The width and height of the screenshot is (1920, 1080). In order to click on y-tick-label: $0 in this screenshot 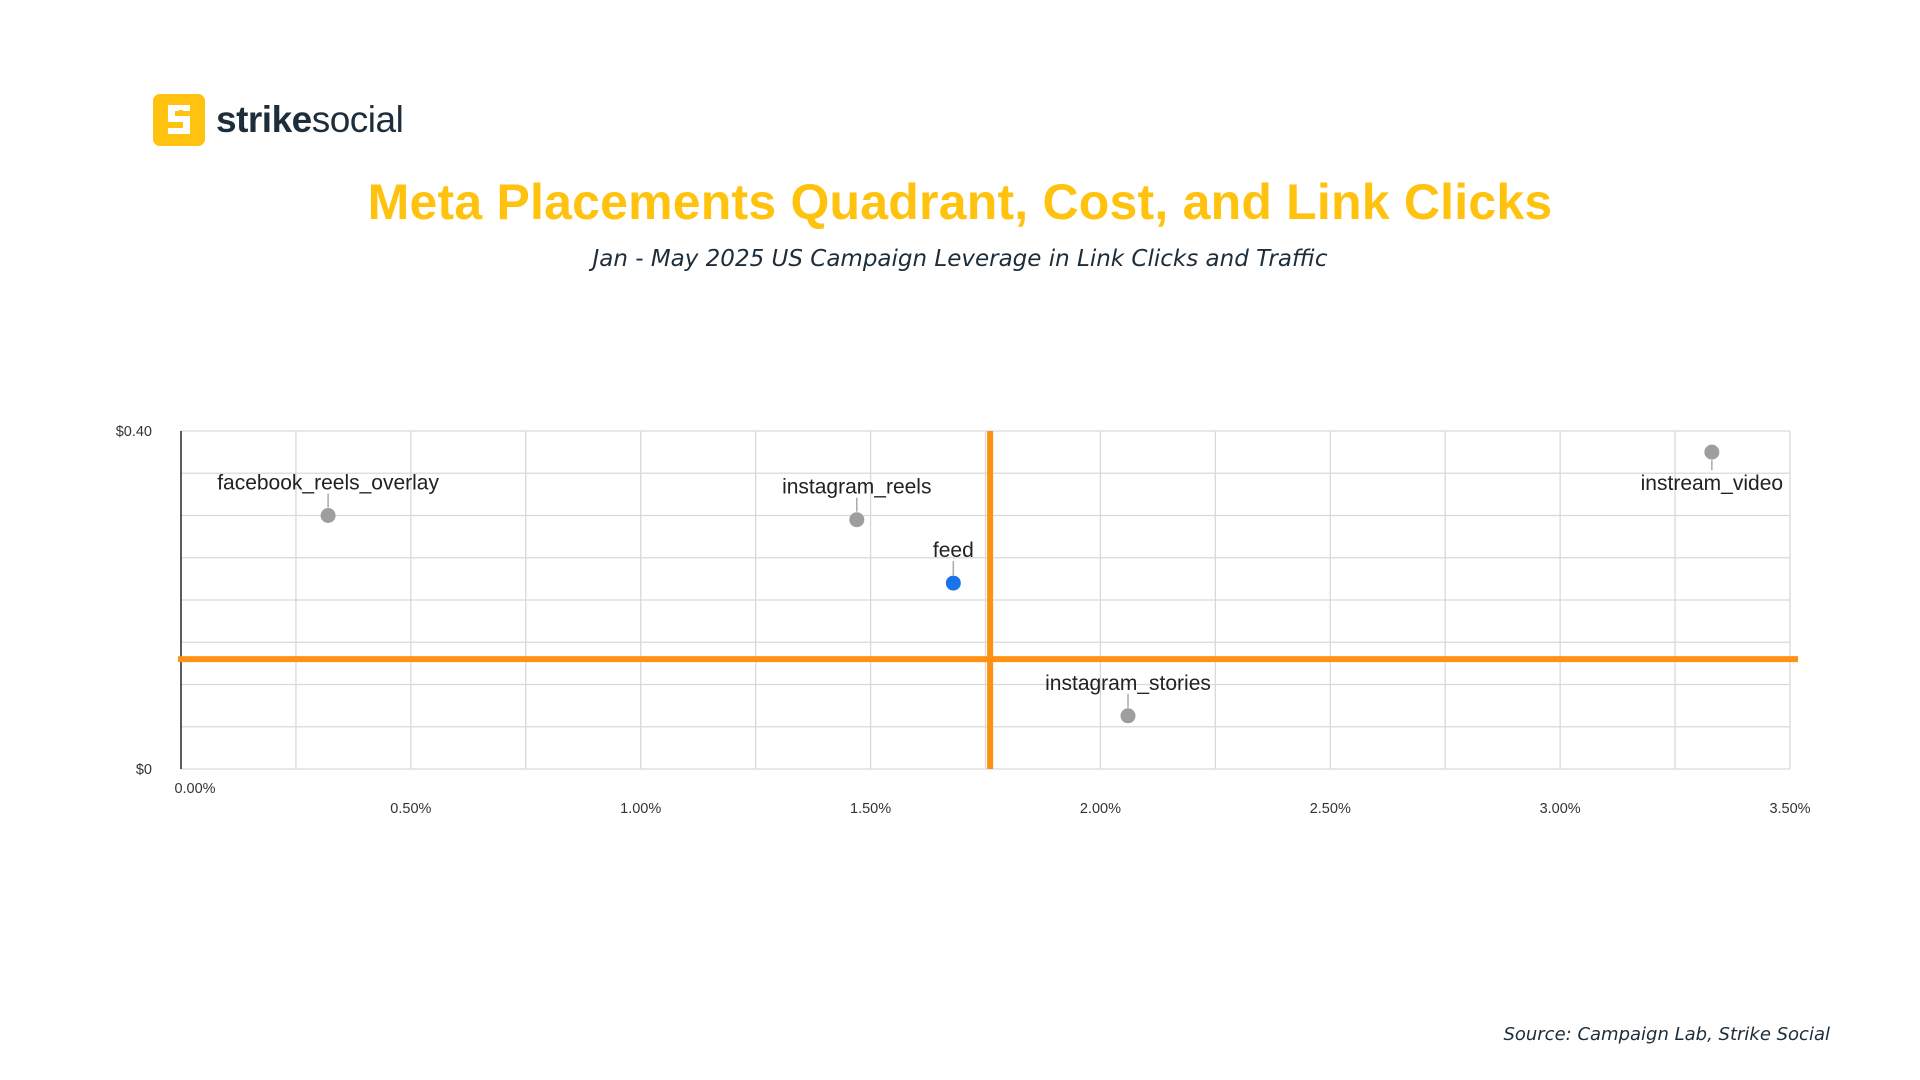, I will do `click(144, 770)`.